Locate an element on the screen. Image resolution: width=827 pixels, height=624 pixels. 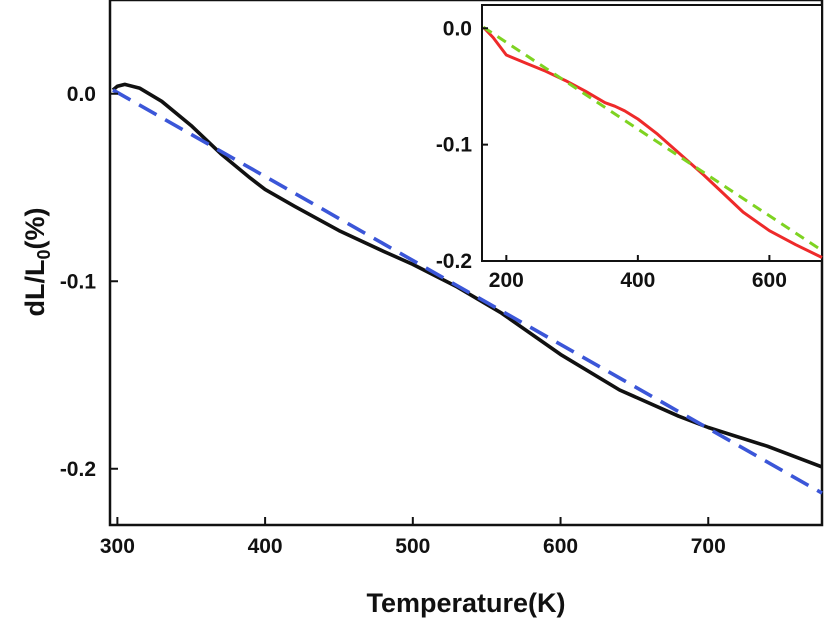
main-x-ticks: 300 400 500 600 700 is located at coordinates (413, 537).